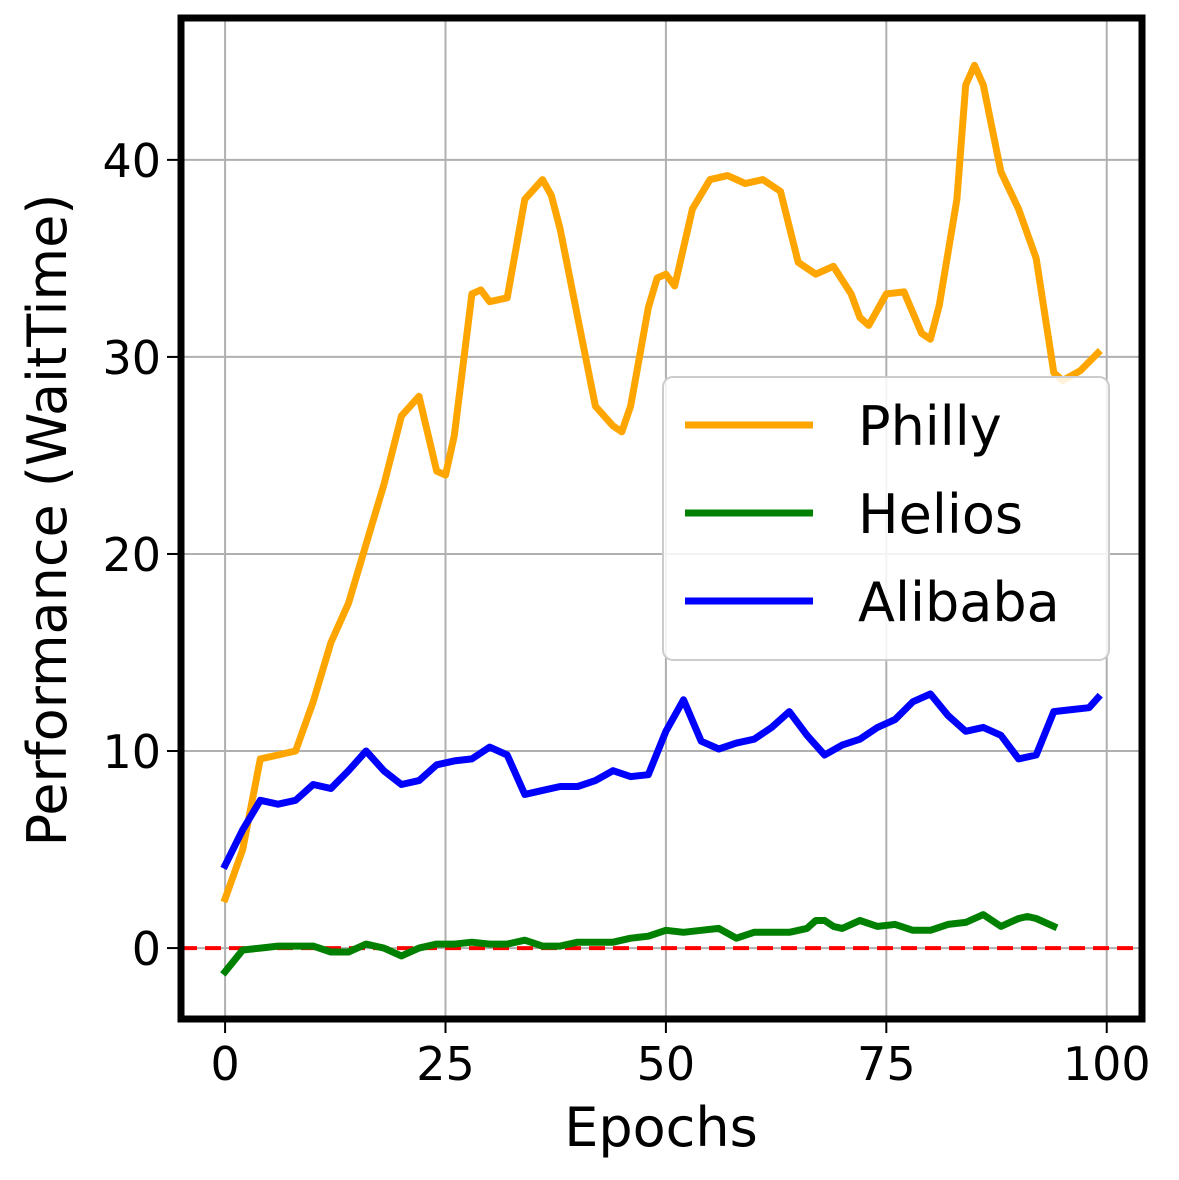 This screenshot has height=1180, width=1179. What do you see at coordinates (666, 1064) in the screenshot?
I see `x-tick-label-2: 50` at bounding box center [666, 1064].